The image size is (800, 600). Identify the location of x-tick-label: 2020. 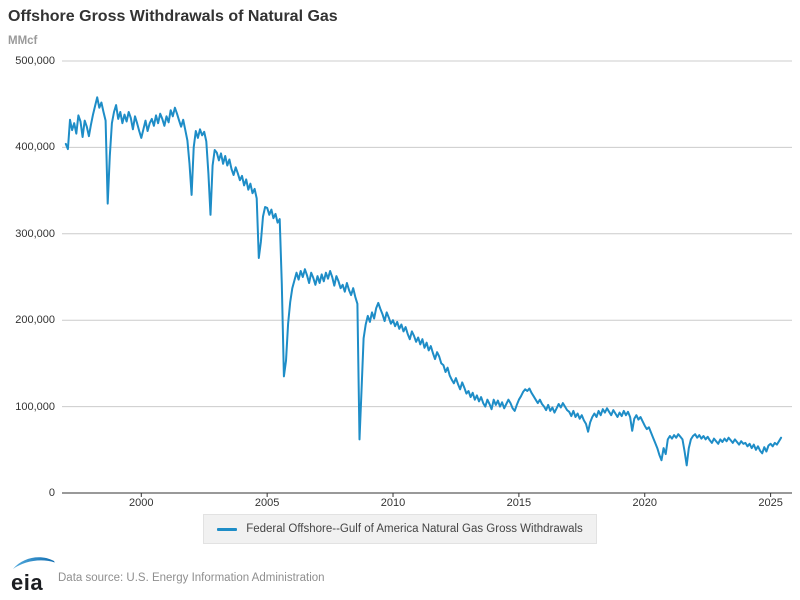
(644, 503).